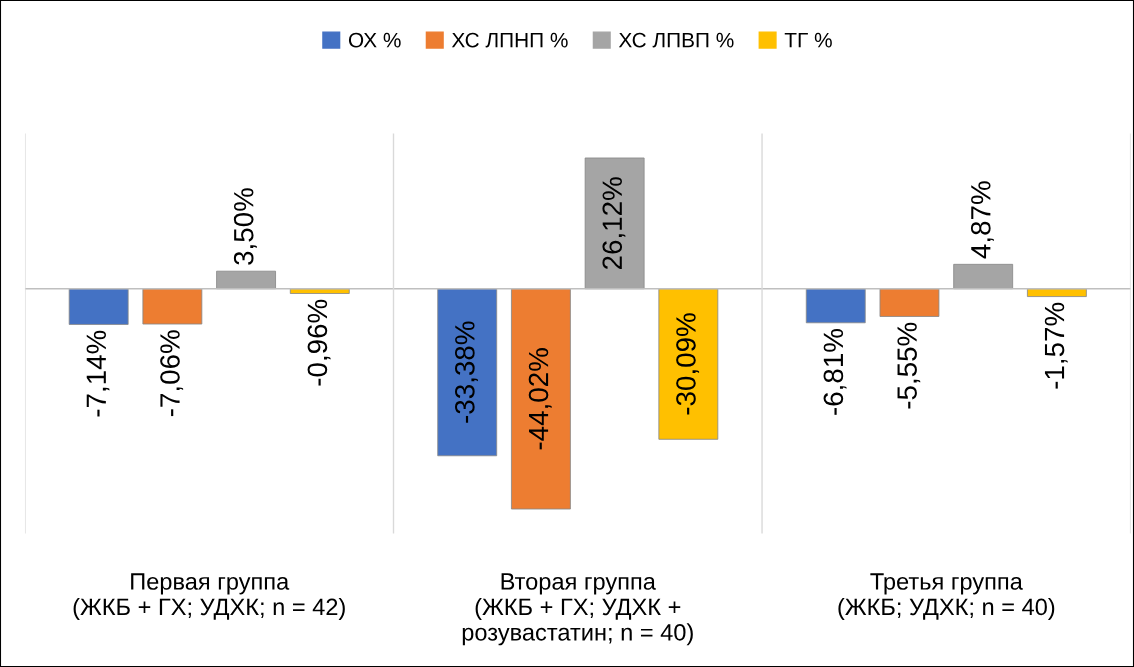 This screenshot has width=1134, height=667. I want to click on data-label: -44,02%, so click(540, 399).